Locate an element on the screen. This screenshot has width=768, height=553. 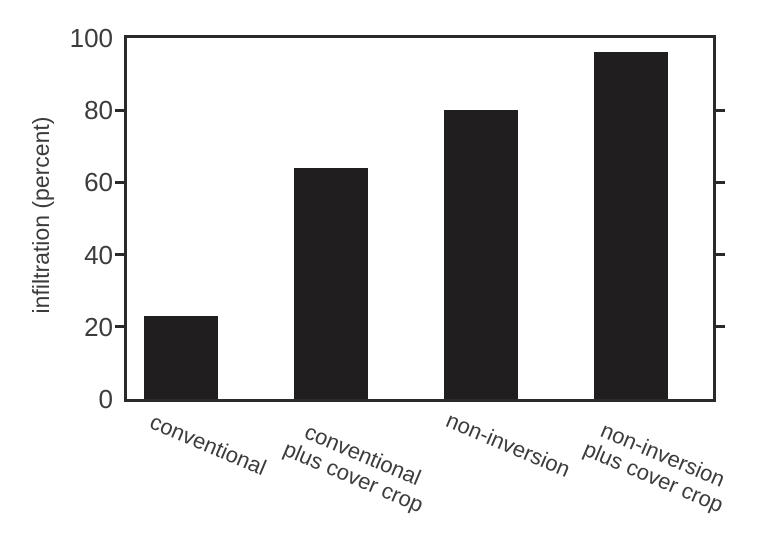
y-tick-label-20: 20 is located at coordinates (98, 327).